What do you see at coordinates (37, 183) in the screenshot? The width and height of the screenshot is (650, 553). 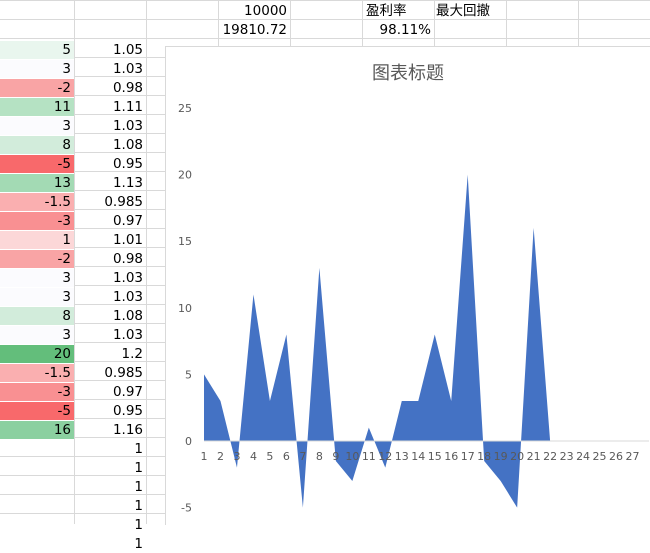 I see `change-cell: 13` at bounding box center [37, 183].